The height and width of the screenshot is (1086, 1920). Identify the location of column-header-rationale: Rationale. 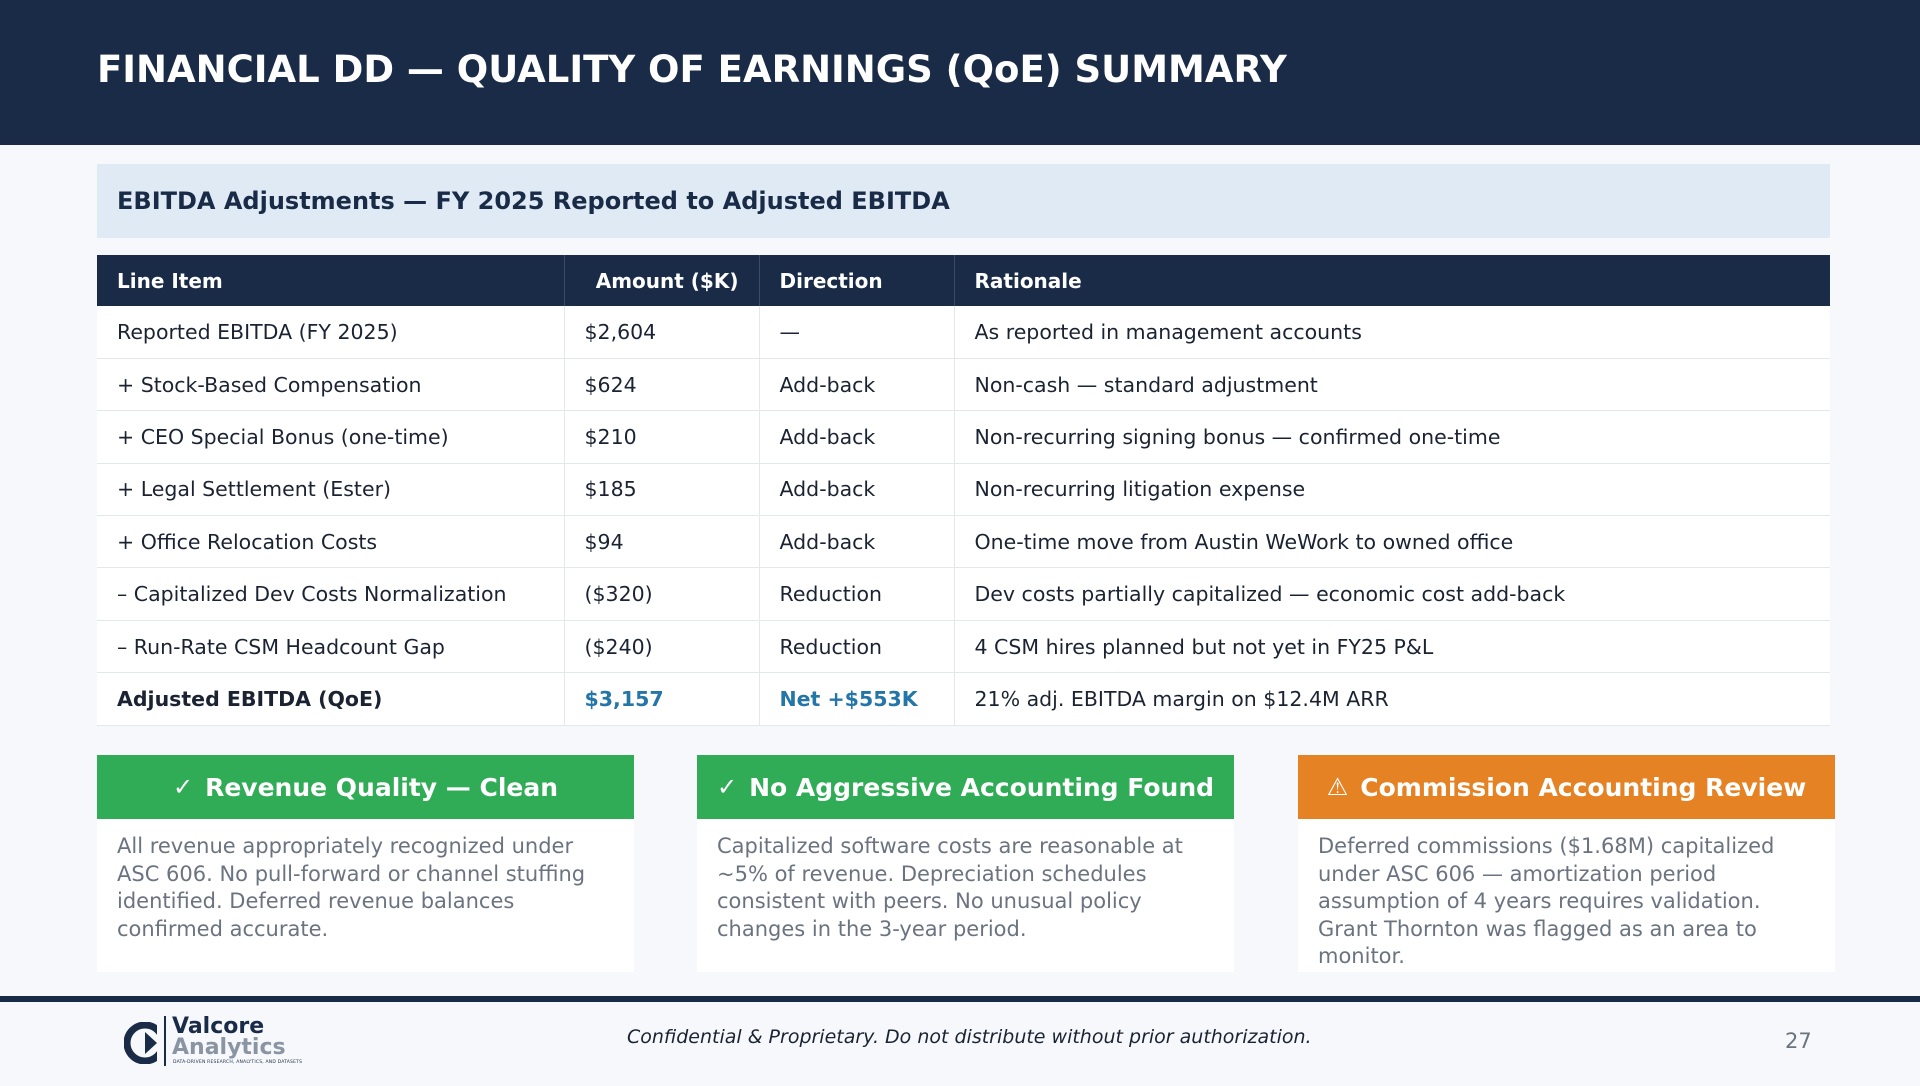
(1392, 280).